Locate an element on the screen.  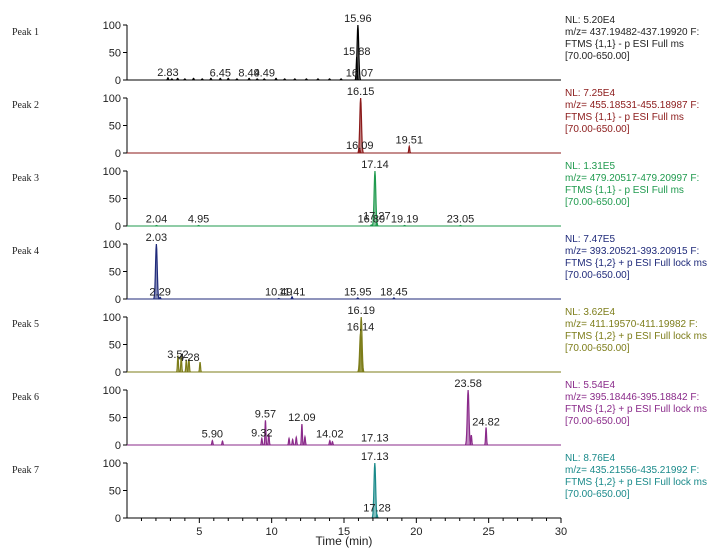
peak-rt-label: 2.83 is located at coordinates (167, 73).